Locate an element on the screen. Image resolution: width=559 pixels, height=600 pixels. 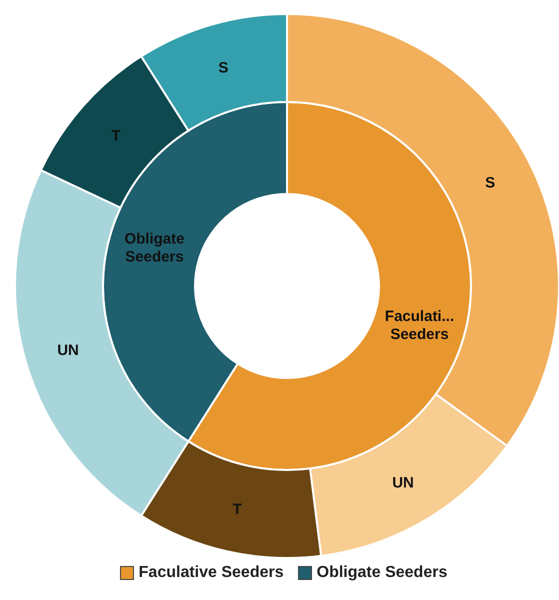
data-label: Obligate Seeders is located at coordinates (154, 248).